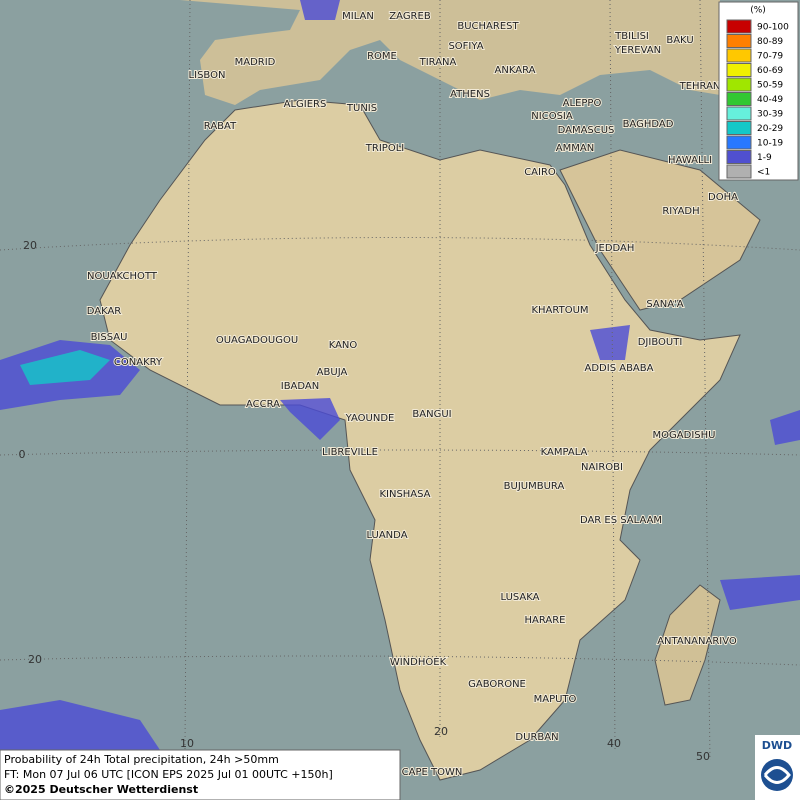 This screenshot has height=804, width=800. What do you see at coordinates (619, 368) in the screenshot?
I see `city-label: ADDIS ABABA` at bounding box center [619, 368].